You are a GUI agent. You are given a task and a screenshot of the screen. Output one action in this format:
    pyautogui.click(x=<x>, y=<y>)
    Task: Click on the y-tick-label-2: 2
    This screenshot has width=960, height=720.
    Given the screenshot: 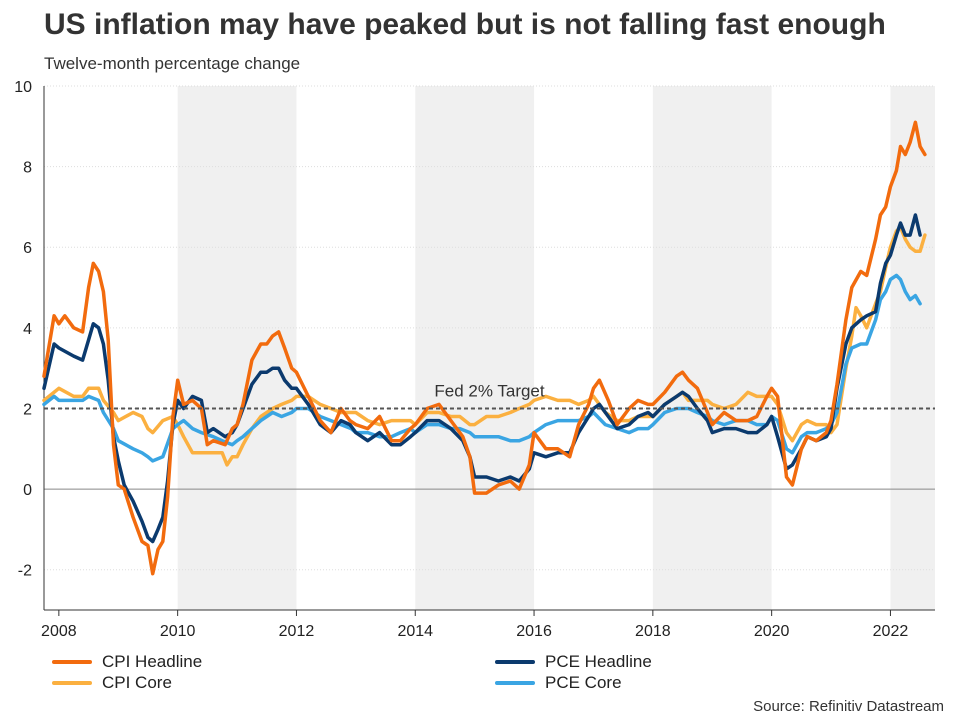 What is the action you would take?
    pyautogui.click(x=27, y=409)
    